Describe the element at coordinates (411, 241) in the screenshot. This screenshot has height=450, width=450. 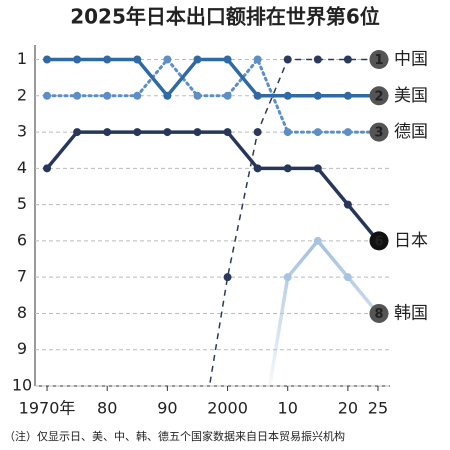
I see `legend-label: 日本` at that location.